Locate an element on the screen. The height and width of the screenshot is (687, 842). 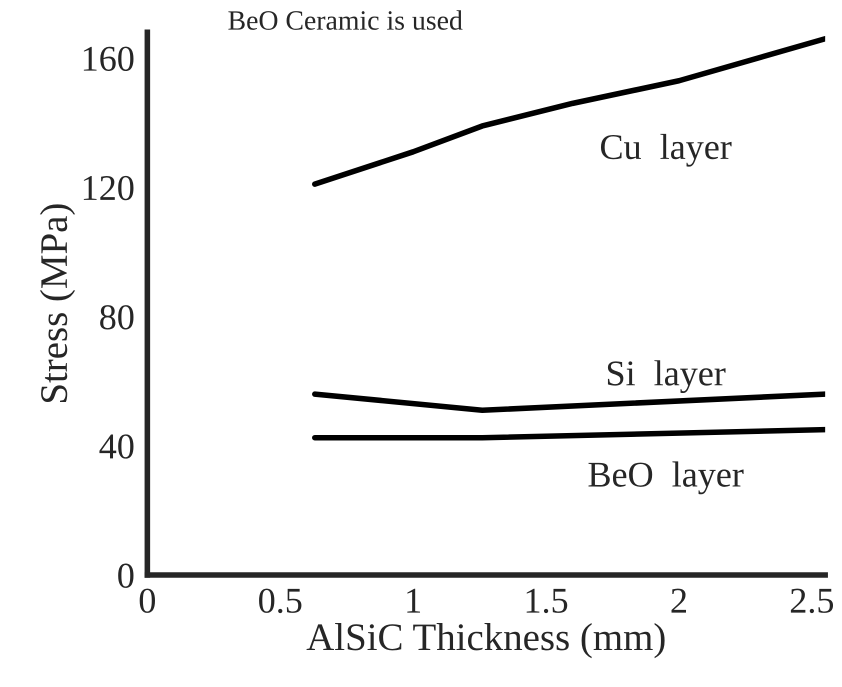
x-tick-label: 0.5 is located at coordinates (280, 601).